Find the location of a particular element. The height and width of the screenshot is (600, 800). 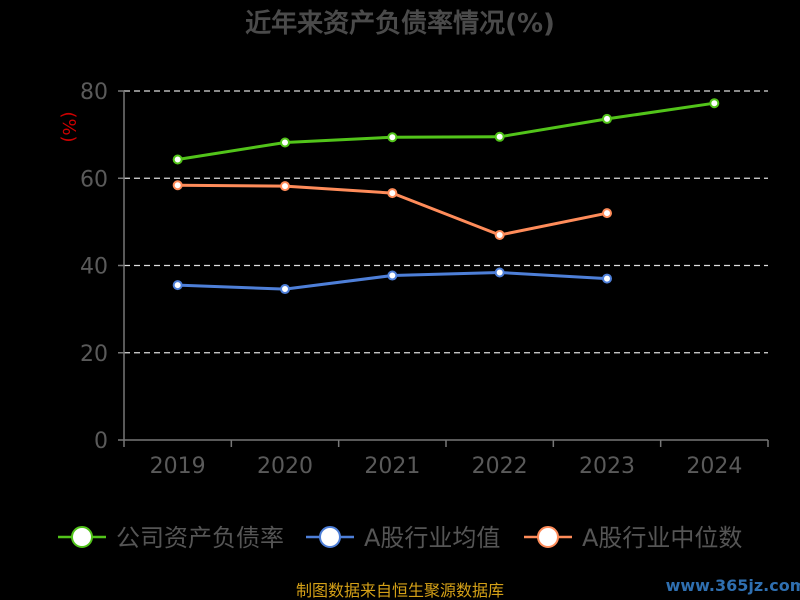

legend: 公司资产负债率 A股行业均值 A股行业中位数 is located at coordinates (400, 538).